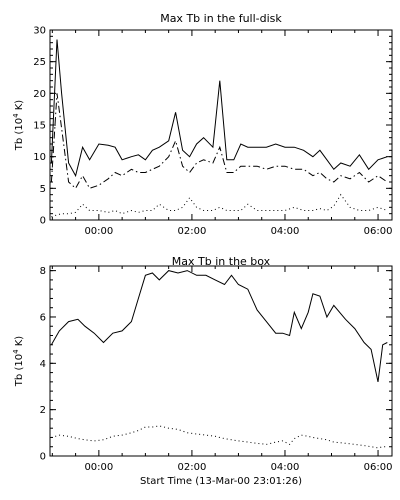 The height and width of the screenshot is (500, 400). I want to click on y-tick-label: 4, so click(43, 364).